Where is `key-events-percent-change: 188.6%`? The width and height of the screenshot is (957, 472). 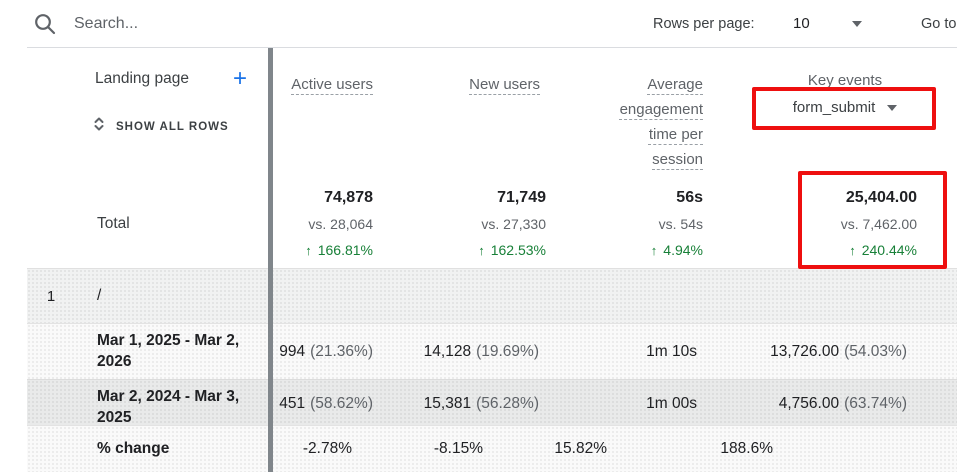
key-events-percent-change: 188.6% is located at coordinates (746, 448).